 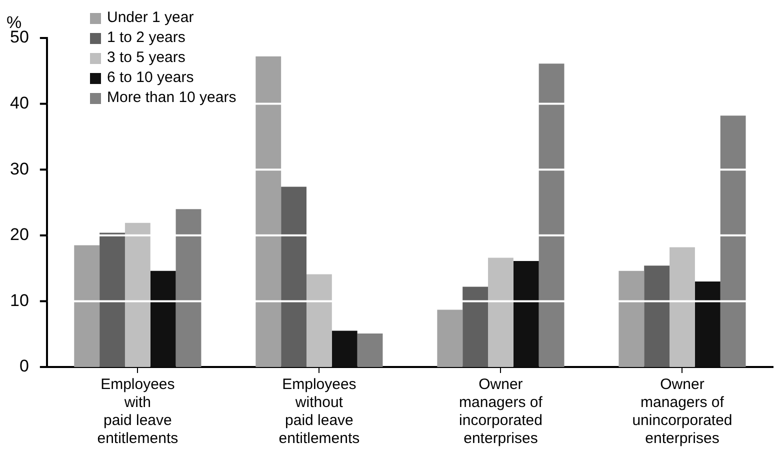 What do you see at coordinates (319, 412) in the screenshot?
I see `x-tick-label: Employees without paid leave entitlements` at bounding box center [319, 412].